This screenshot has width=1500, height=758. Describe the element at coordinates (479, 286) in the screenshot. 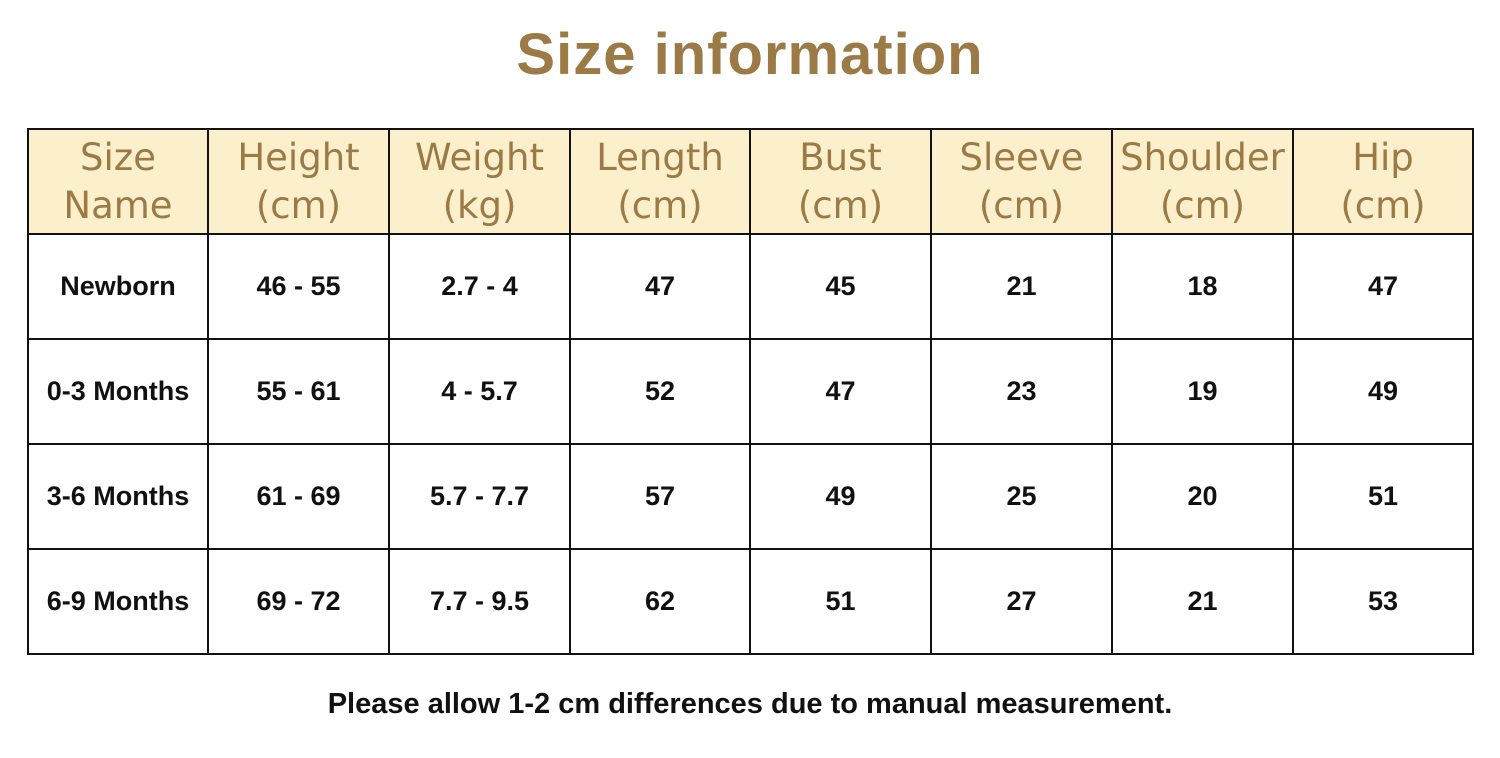

I see `table-cell: 2.7 - 4` at that location.